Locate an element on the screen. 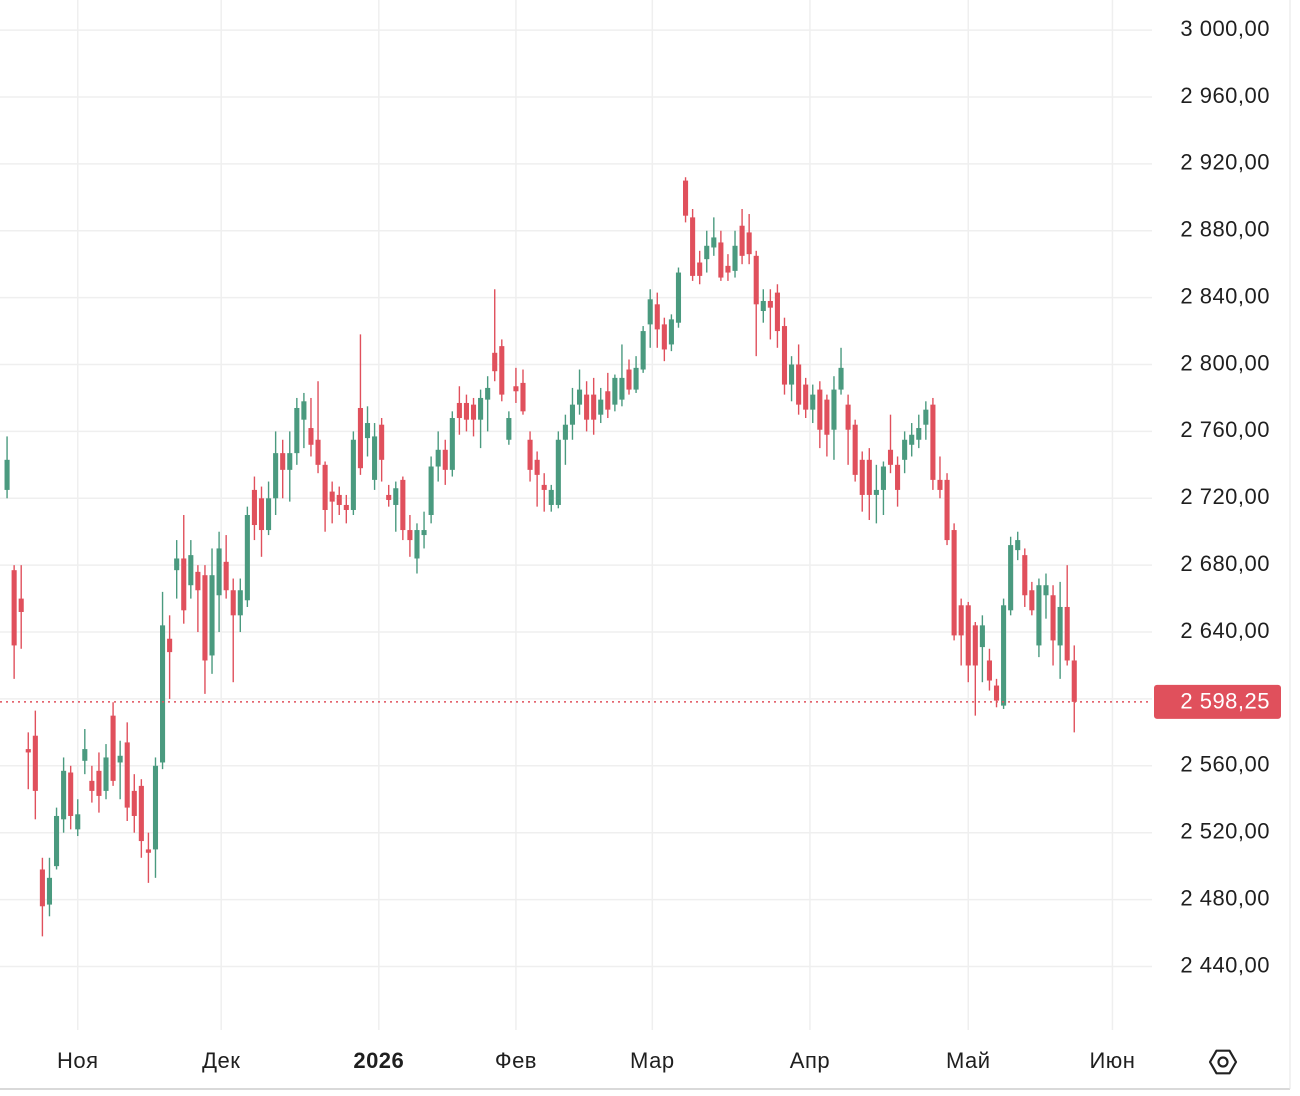 The image size is (1300, 1096). y-tick-label: 2 720,00 is located at coordinates (1225, 496).